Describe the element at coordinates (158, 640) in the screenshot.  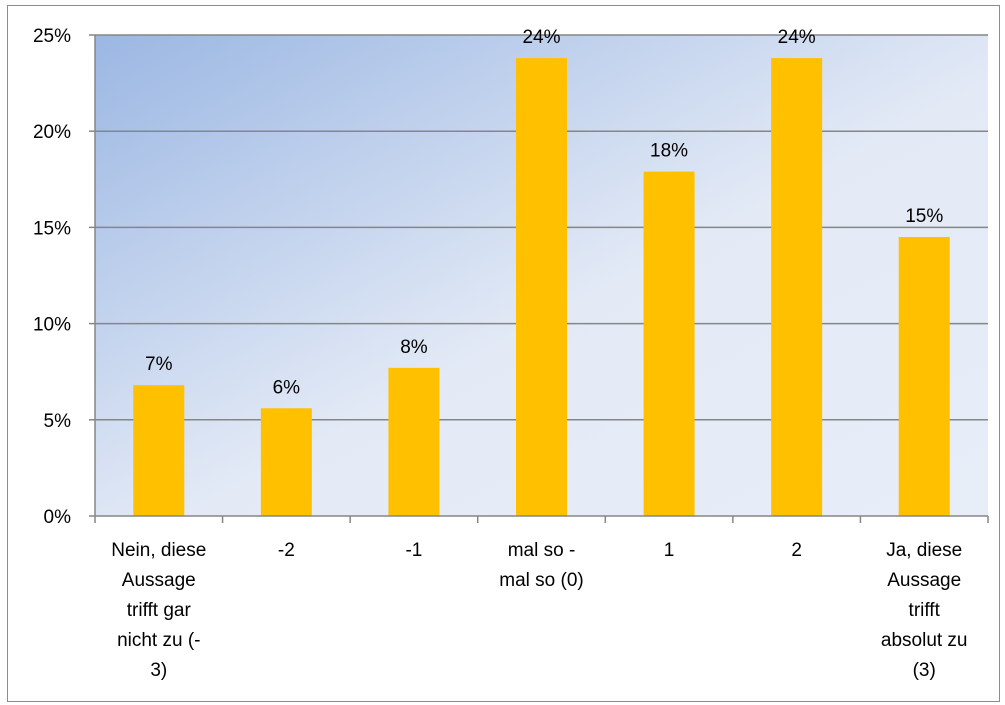
I see `x-category-label: nicht zu (-` at that location.